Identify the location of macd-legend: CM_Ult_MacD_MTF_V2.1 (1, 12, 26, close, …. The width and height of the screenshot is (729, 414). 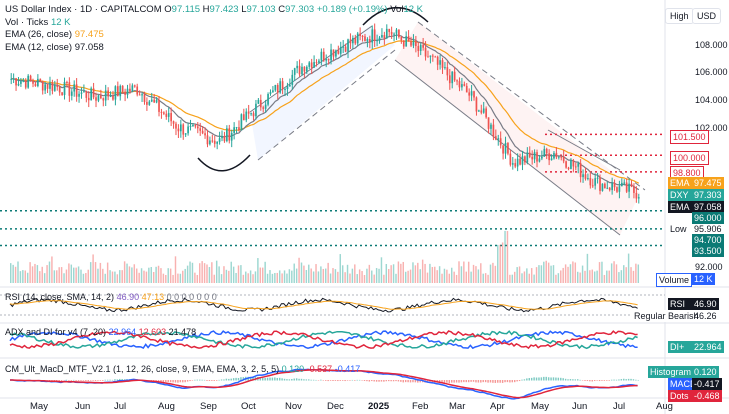
(182, 369).